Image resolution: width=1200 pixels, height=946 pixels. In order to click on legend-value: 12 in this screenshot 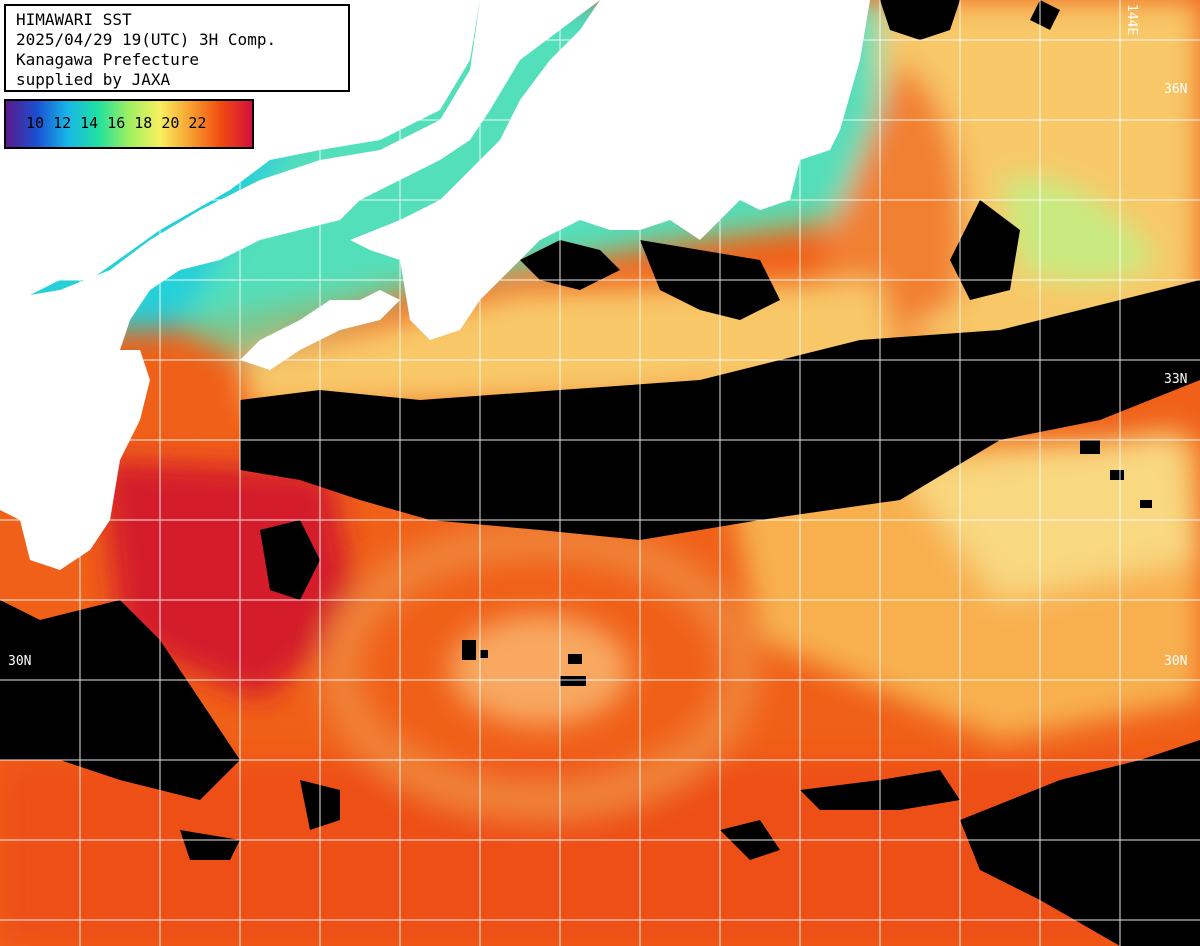, I will do `click(62, 123)`.